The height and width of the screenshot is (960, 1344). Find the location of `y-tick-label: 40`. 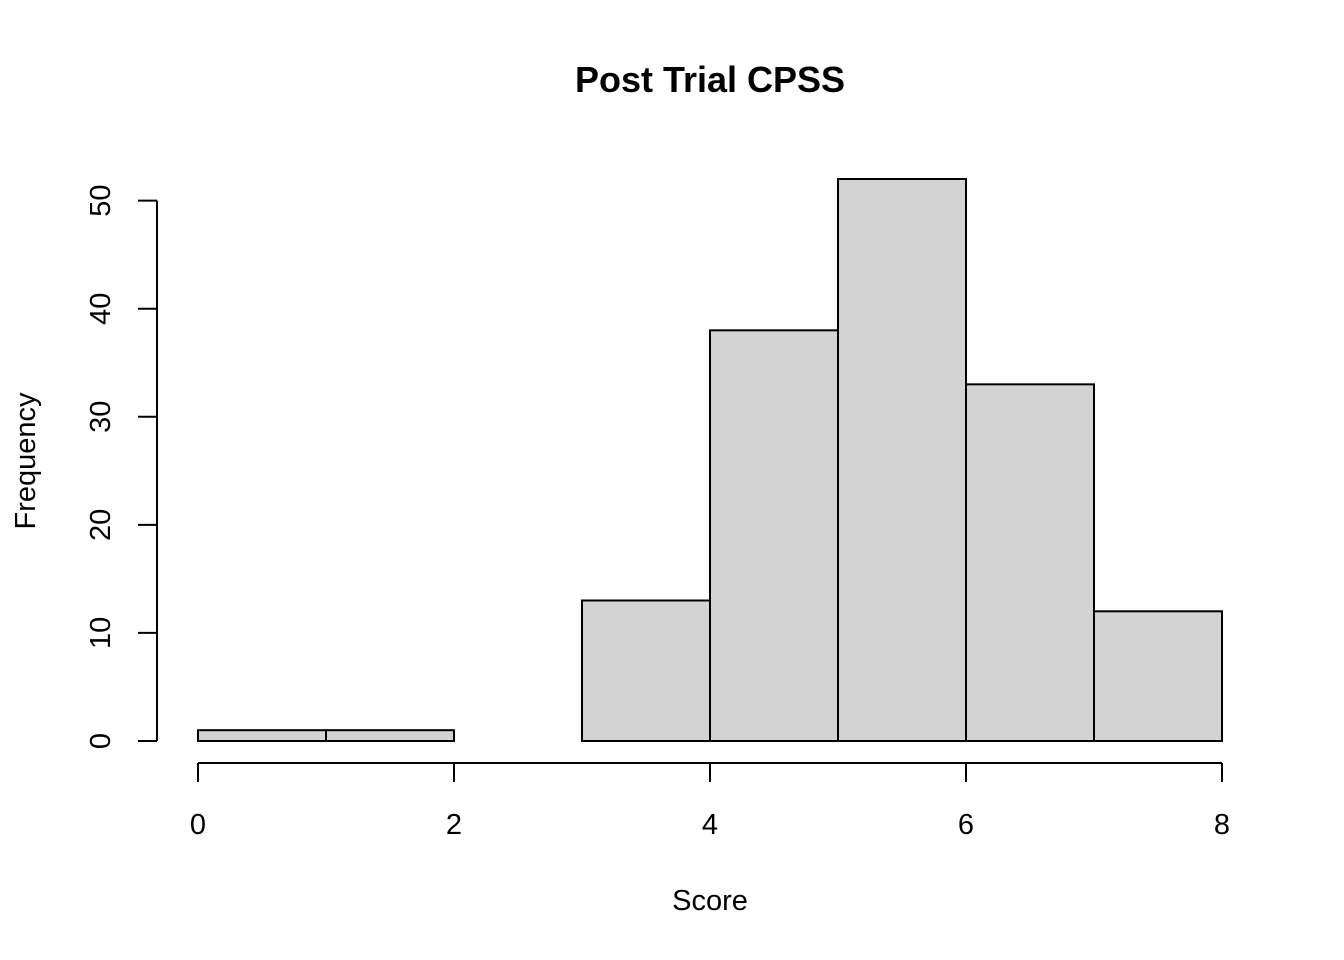

y-tick-label: 40 is located at coordinates (101, 309).